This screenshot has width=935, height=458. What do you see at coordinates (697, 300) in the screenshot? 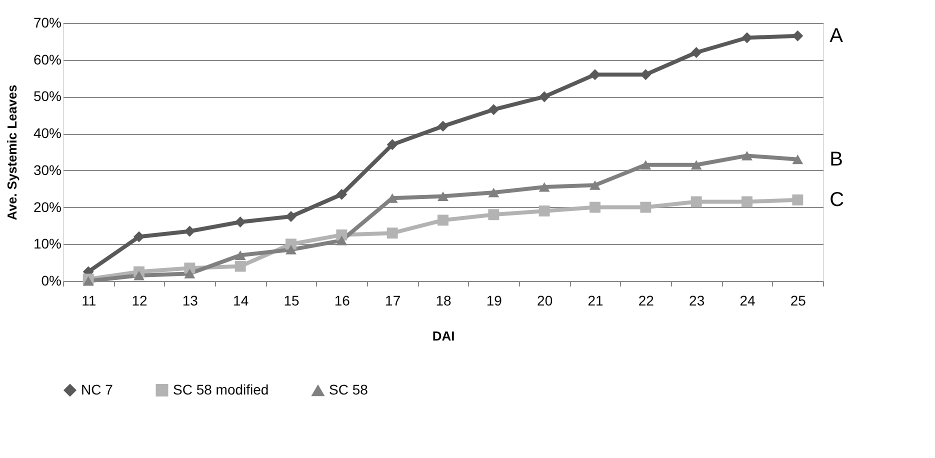
I see `x-tick-label: 23` at bounding box center [697, 300].